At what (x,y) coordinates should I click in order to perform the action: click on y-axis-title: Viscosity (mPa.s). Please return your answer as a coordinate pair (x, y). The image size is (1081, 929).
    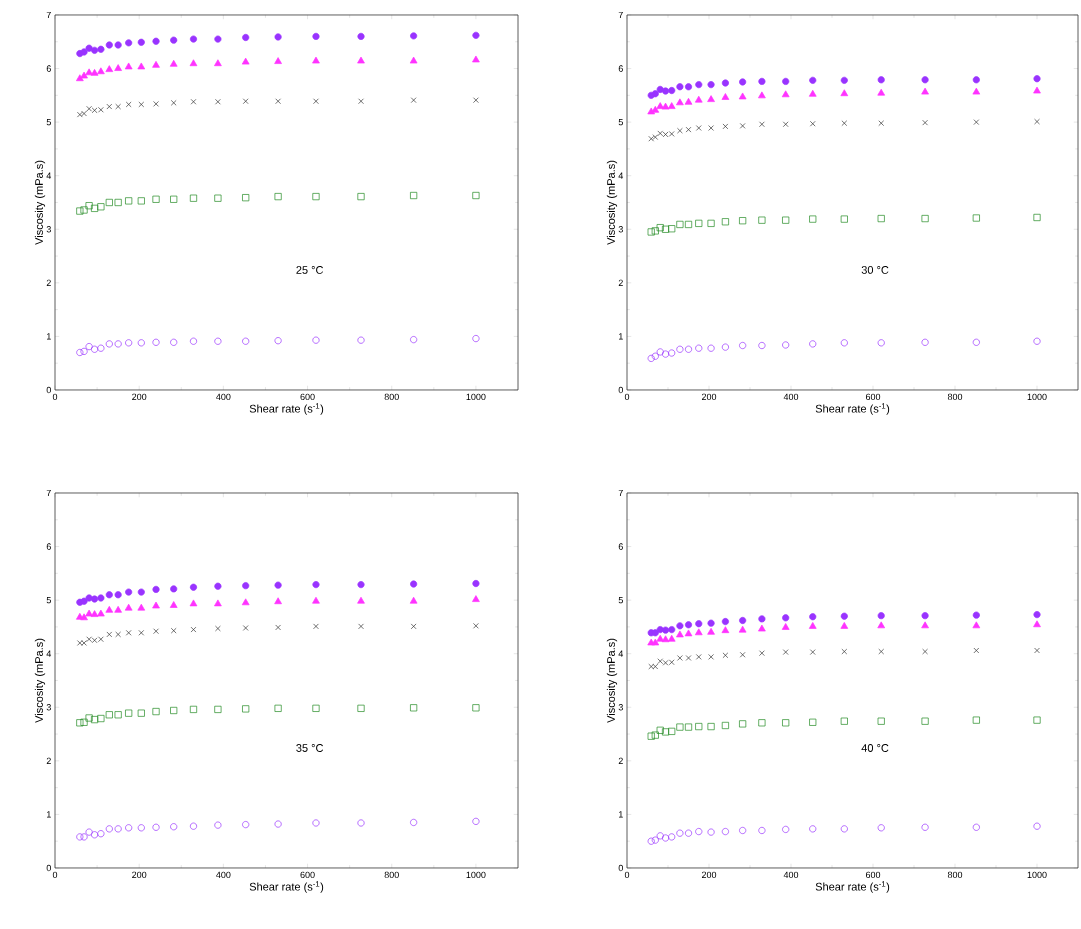
    Looking at the image, I should click on (40, 680).